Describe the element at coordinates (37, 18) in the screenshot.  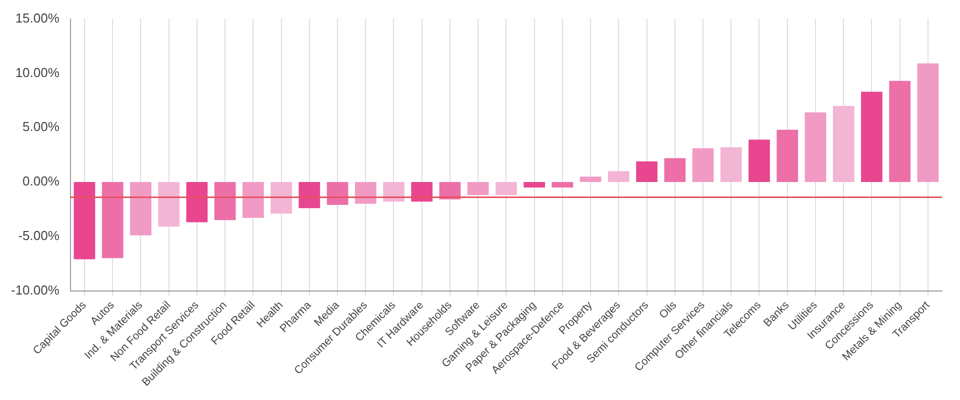
I see `y-tick-label: 15.00%` at that location.